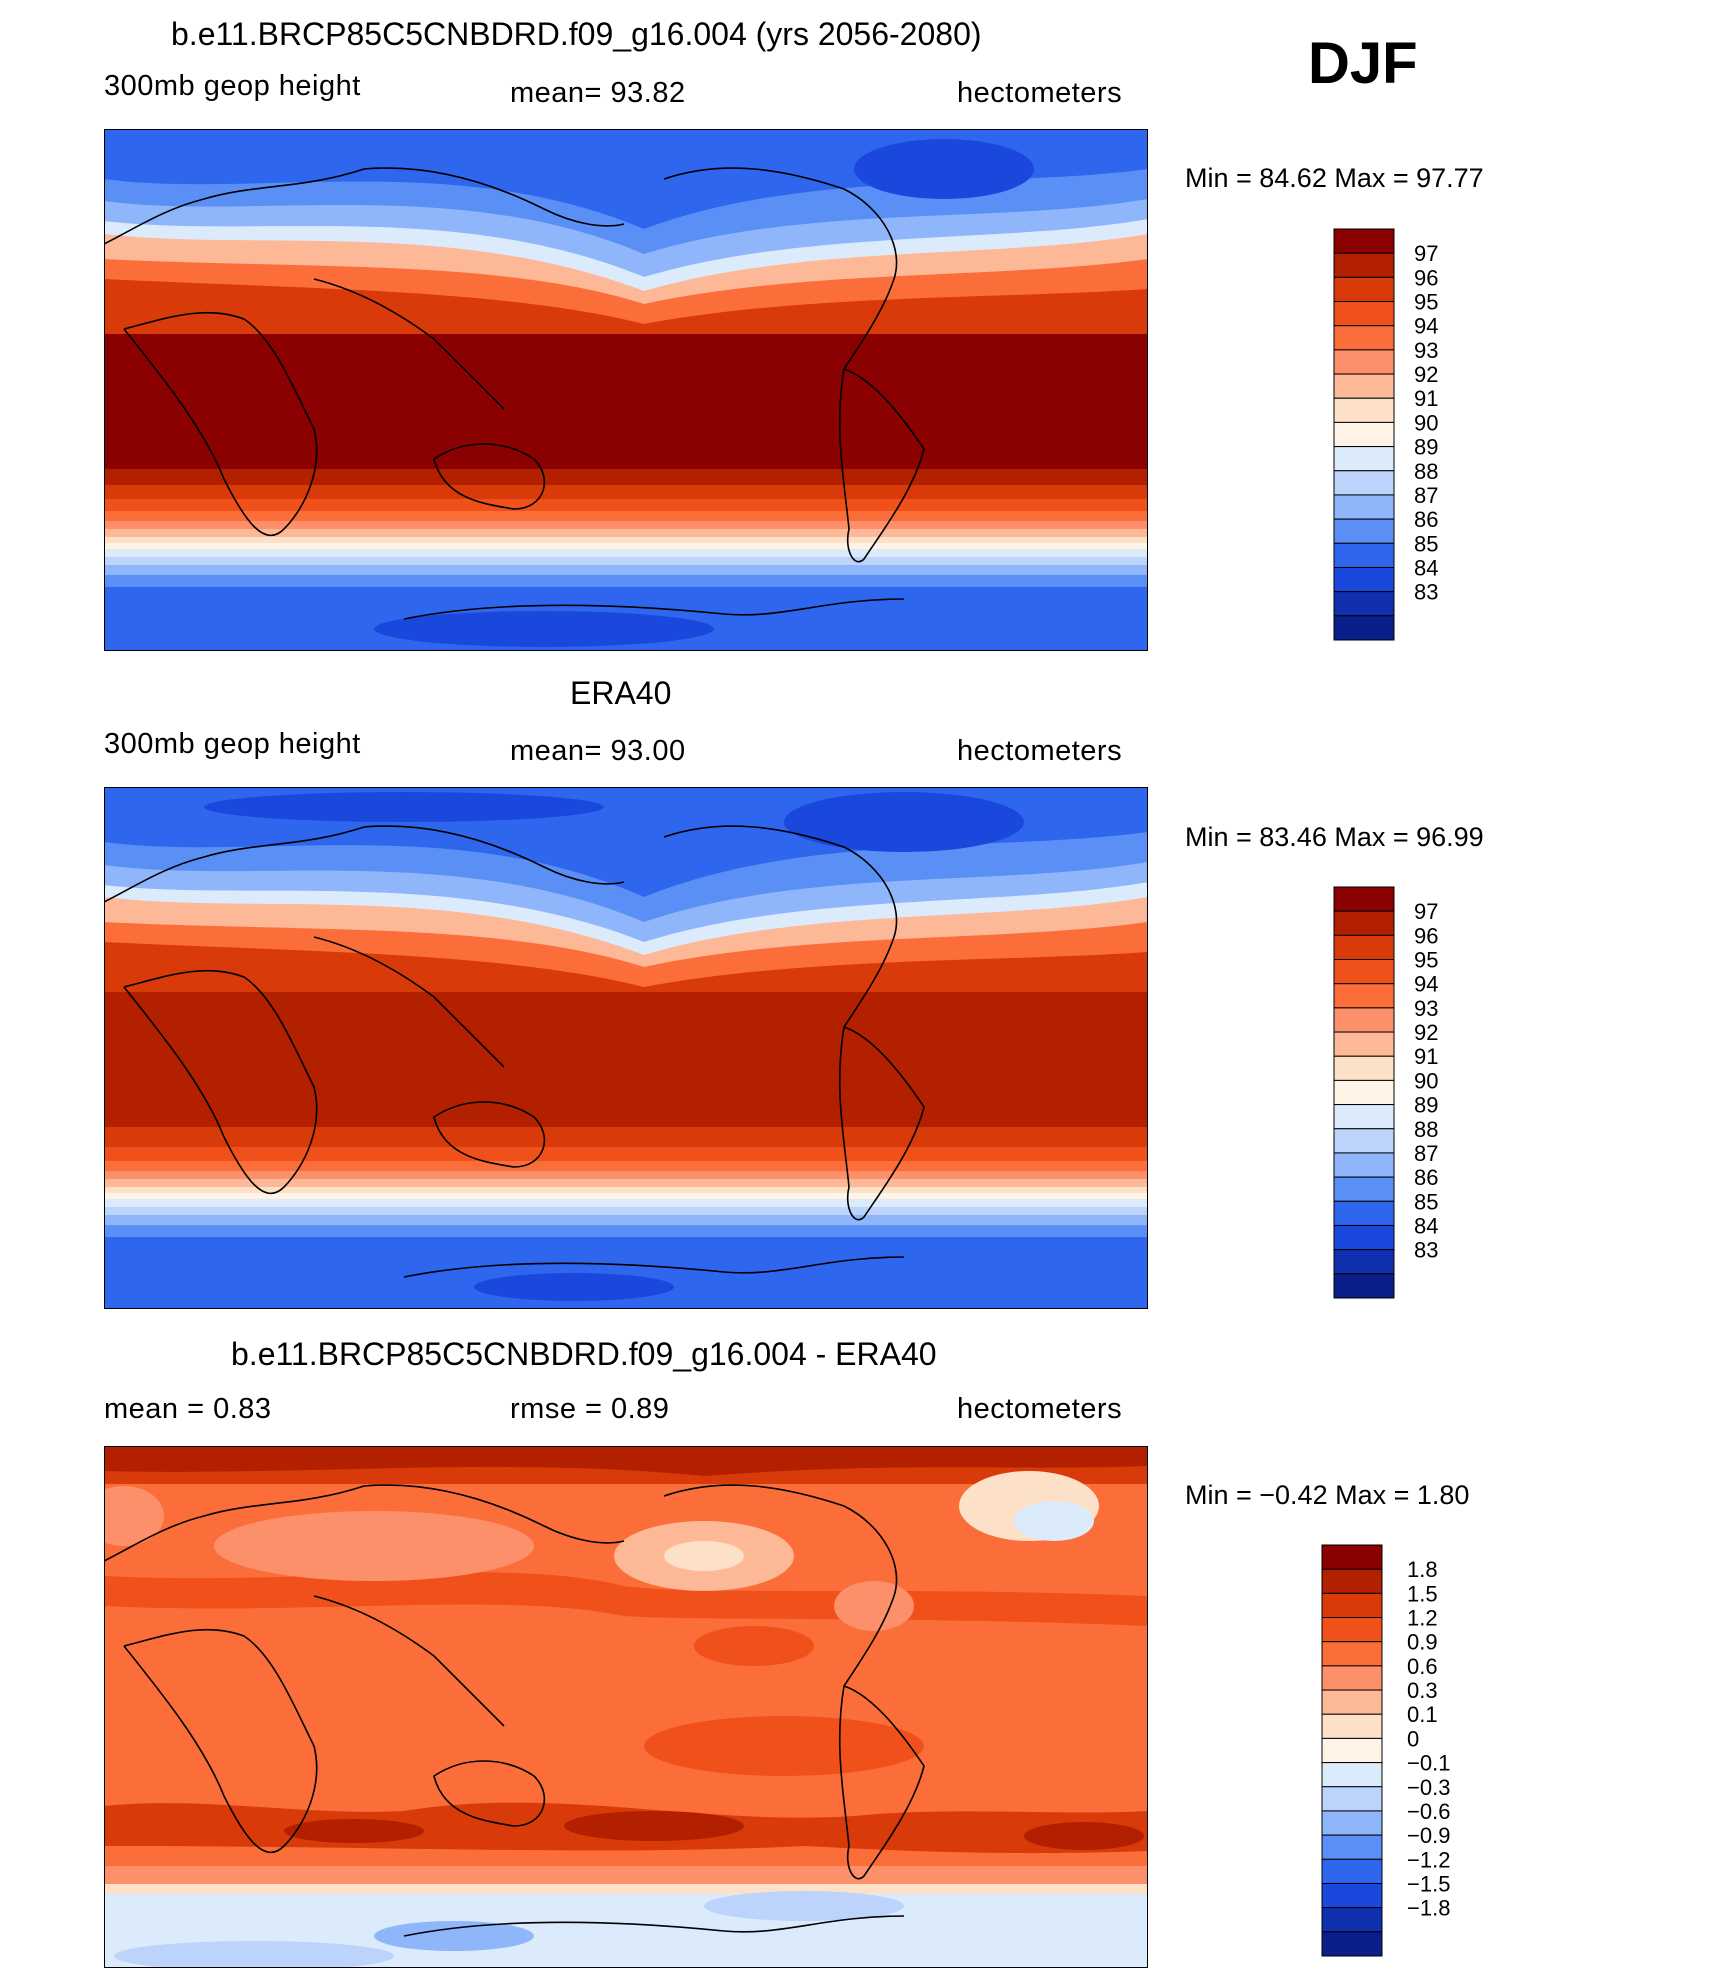  What do you see at coordinates (598, 93) in the screenshot?
I see `panel1-mean-label: mean= 93.82` at bounding box center [598, 93].